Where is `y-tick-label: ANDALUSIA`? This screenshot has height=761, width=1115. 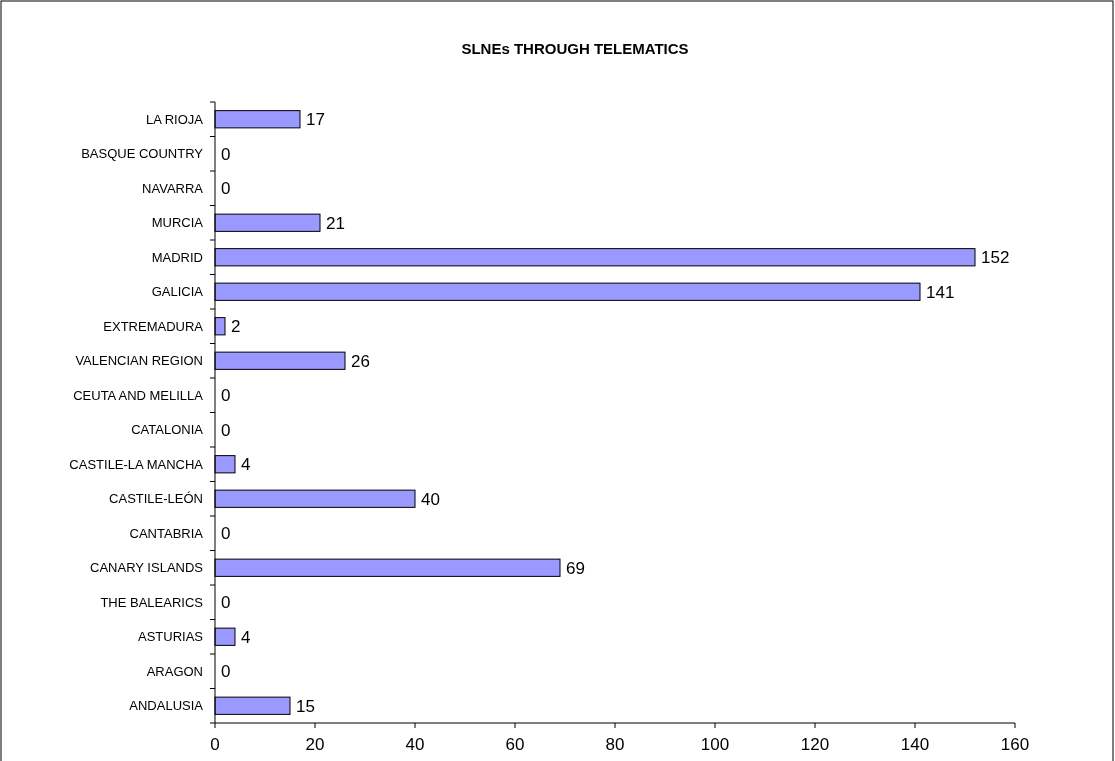
y-tick-label: ANDALUSIA is located at coordinates (166, 706).